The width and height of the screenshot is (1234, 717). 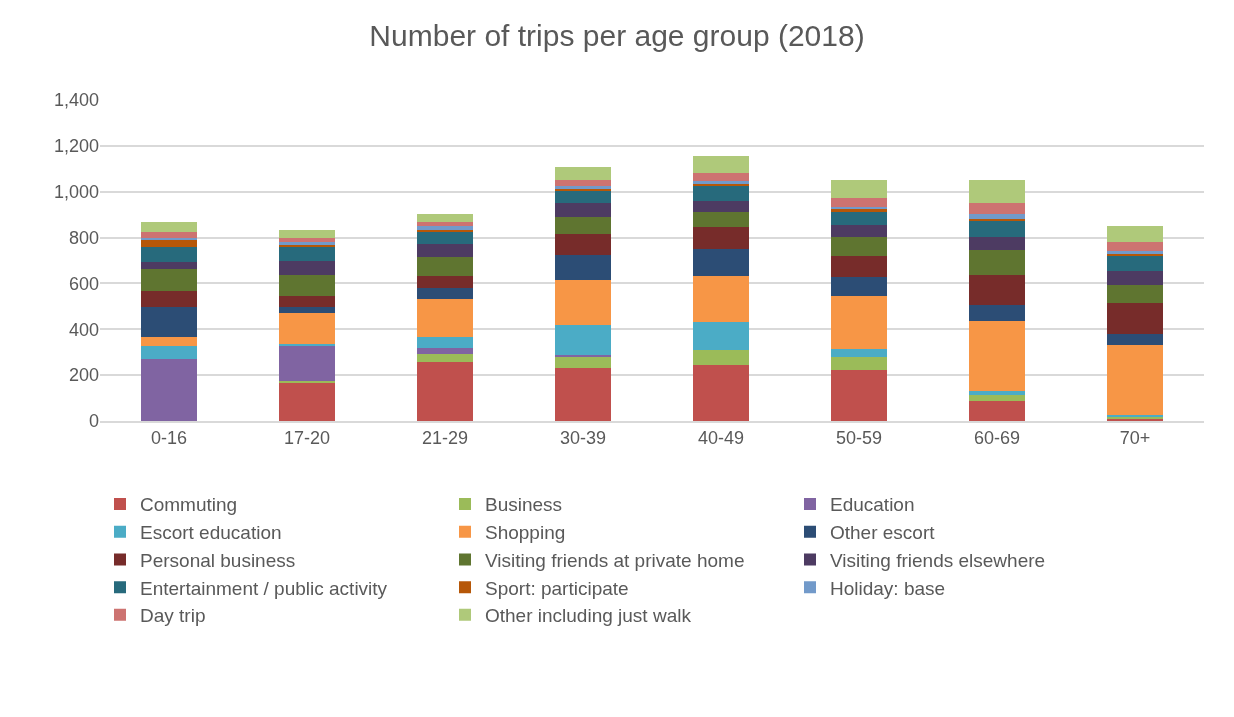 What do you see at coordinates (169, 438) in the screenshot?
I see `x-tick-label: 0-16` at bounding box center [169, 438].